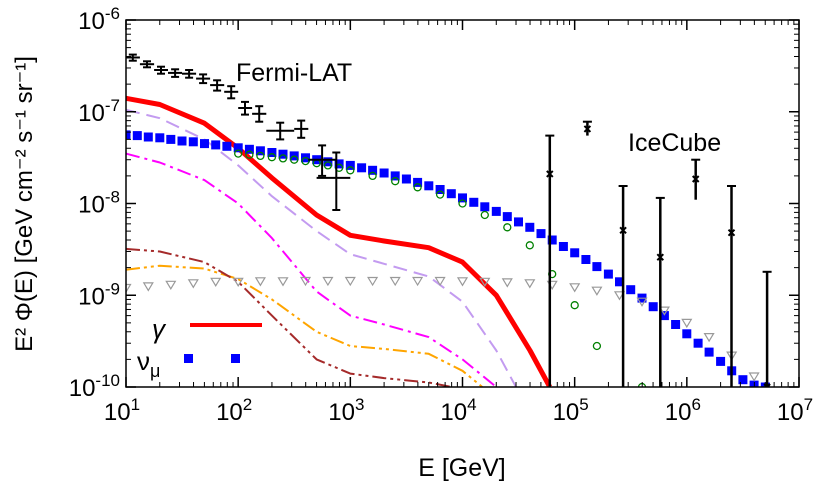 Image resolution: width=830 pixels, height=498 pixels. I want to click on series-line-gamma_component_d, so click(289, 317).